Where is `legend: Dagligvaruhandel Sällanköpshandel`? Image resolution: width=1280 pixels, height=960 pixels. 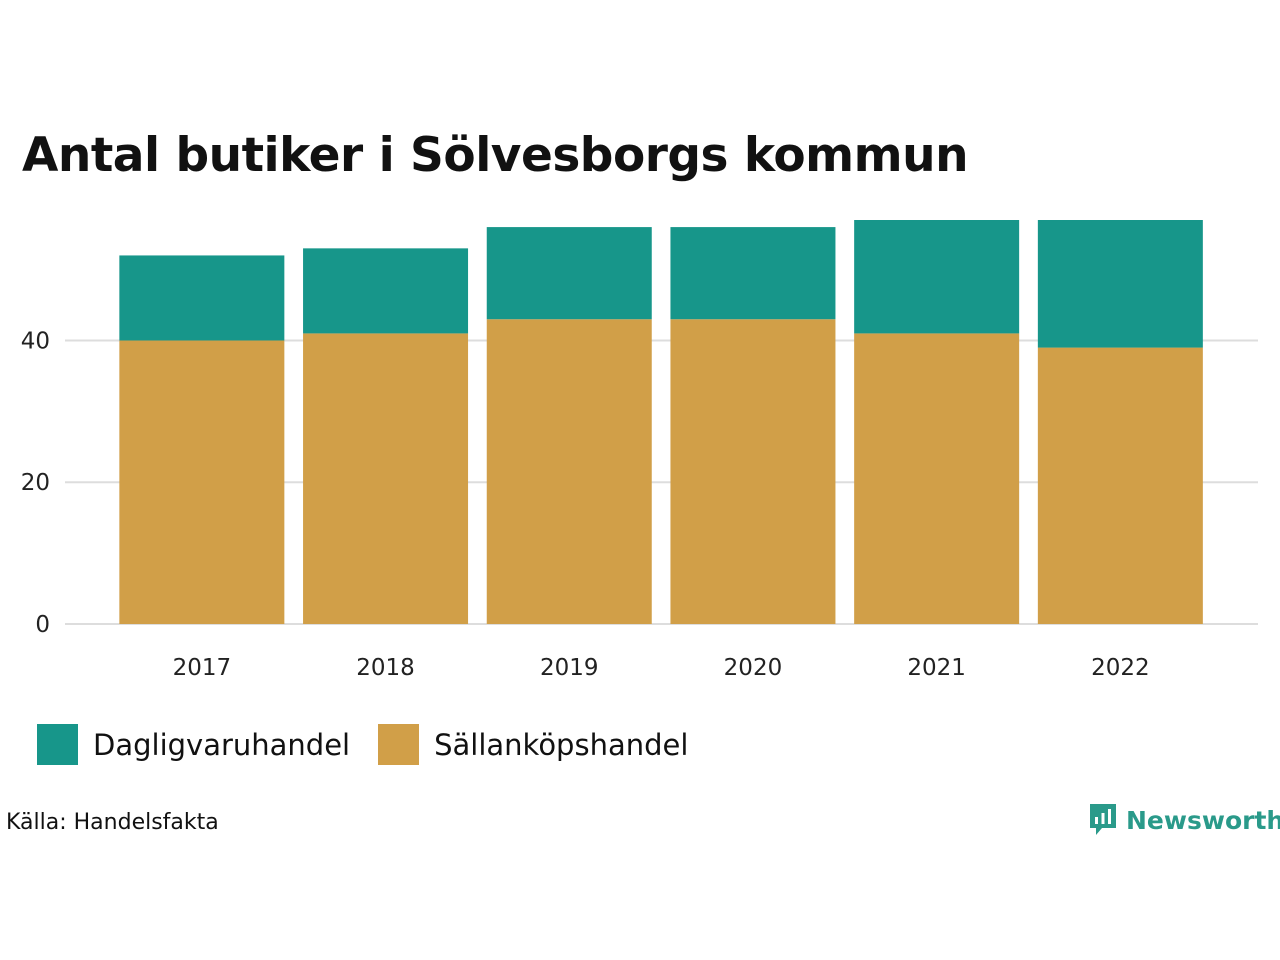
legend: Dagligvaruhandel Sällanköpshandel is located at coordinates (376, 744).